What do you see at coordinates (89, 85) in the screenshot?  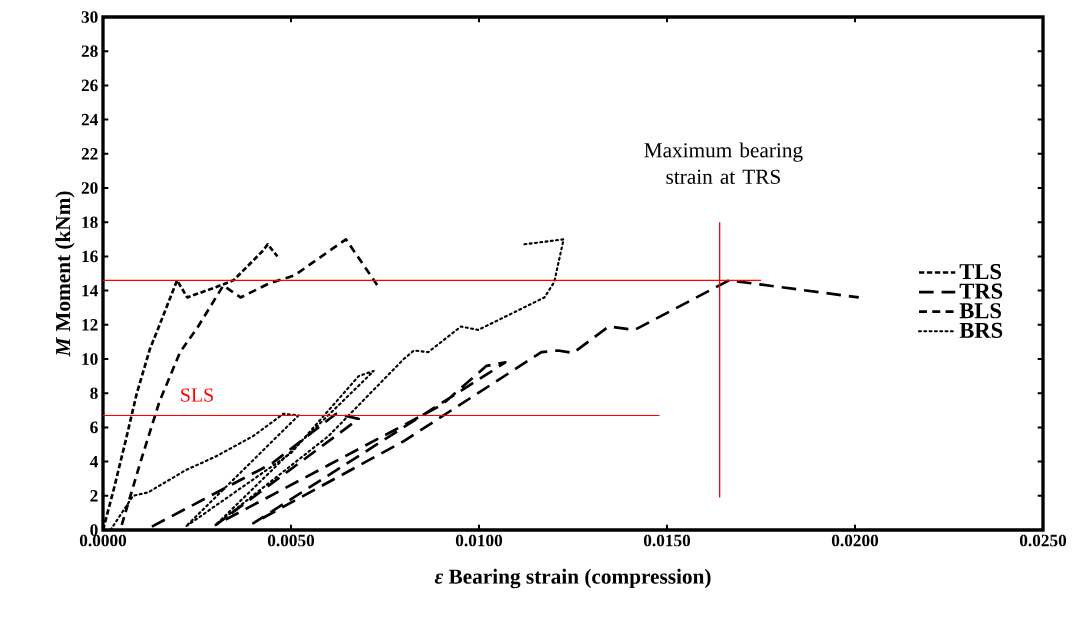 I see `y-tick-label: 26` at bounding box center [89, 85].